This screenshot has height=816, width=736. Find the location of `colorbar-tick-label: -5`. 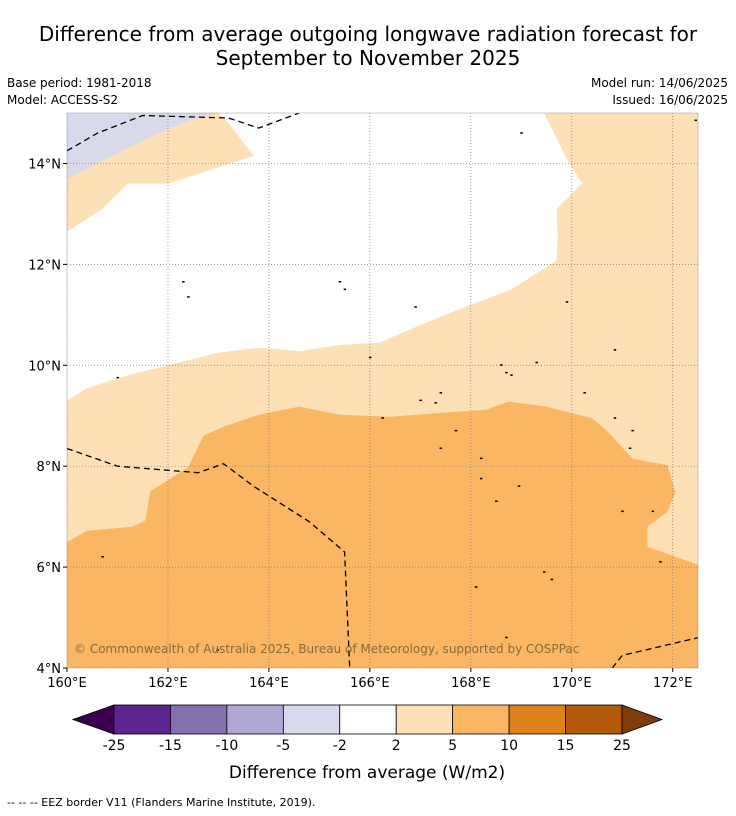

colorbar-tick-label: -5 is located at coordinates (283, 746).